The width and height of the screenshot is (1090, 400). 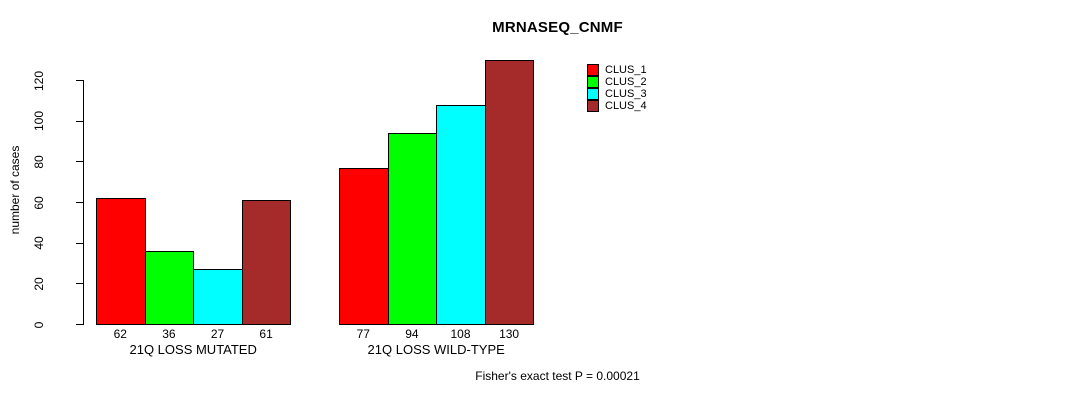 I want to click on x-category-label: 21Q LOSS WILD-TYPE, so click(x=436, y=349).